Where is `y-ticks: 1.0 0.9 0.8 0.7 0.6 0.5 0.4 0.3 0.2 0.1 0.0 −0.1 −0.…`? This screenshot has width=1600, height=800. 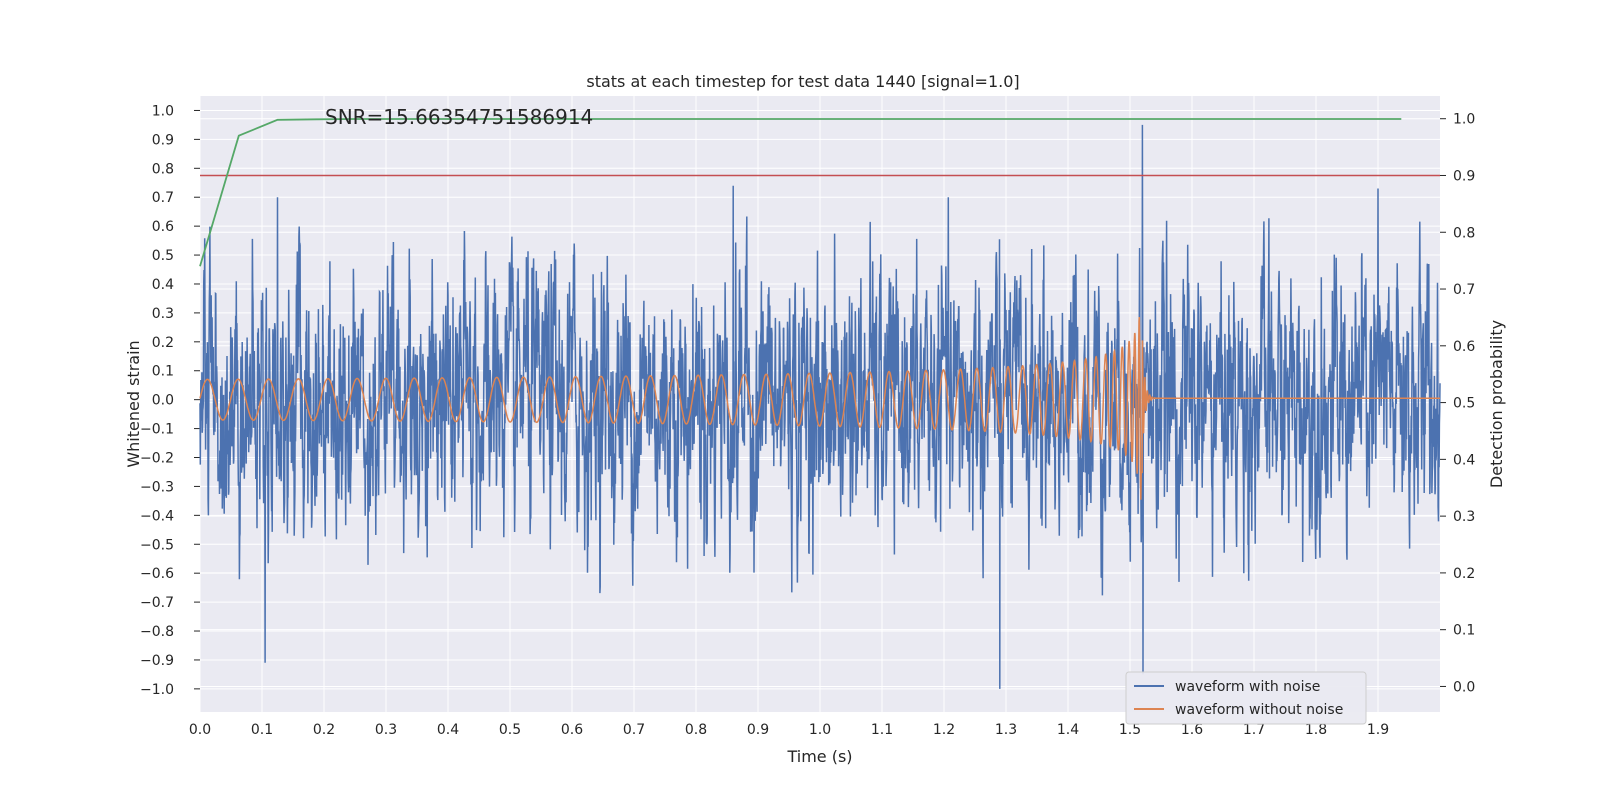
y-ticks: 1.0 0.9 0.8 0.7 0.6 0.5 0.4 0.3 0.2 0.1 0.0 −0.1 −0.… is located at coordinates (170, 400).